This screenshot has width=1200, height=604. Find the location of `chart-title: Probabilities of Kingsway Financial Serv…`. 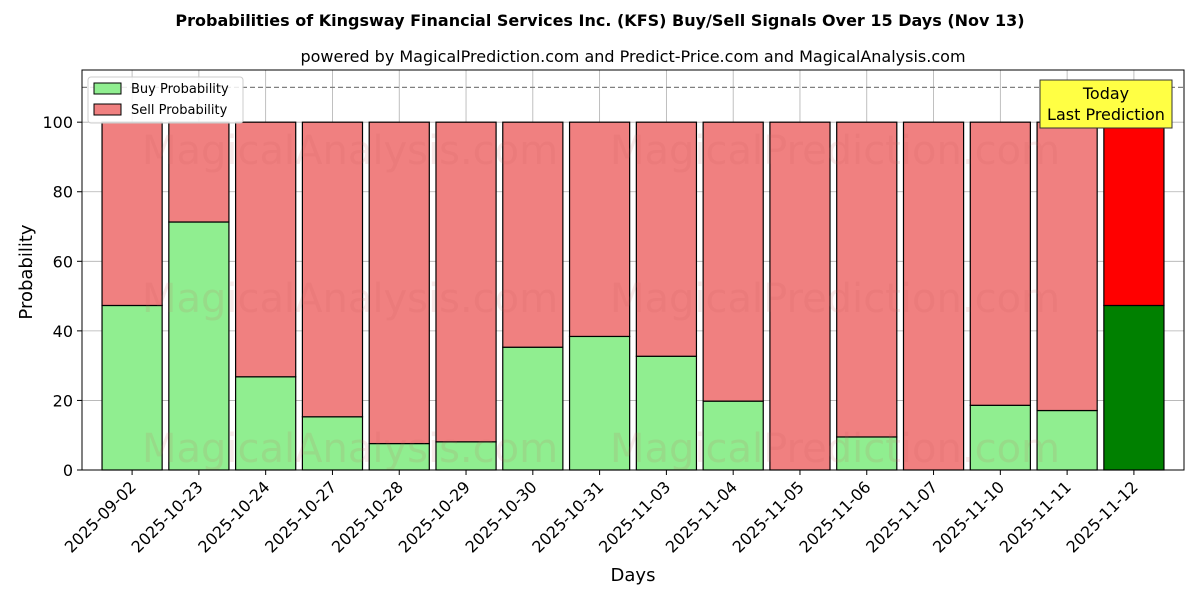

chart-title: Probabilities of Kingsway Financial Serv… is located at coordinates (599, 20).